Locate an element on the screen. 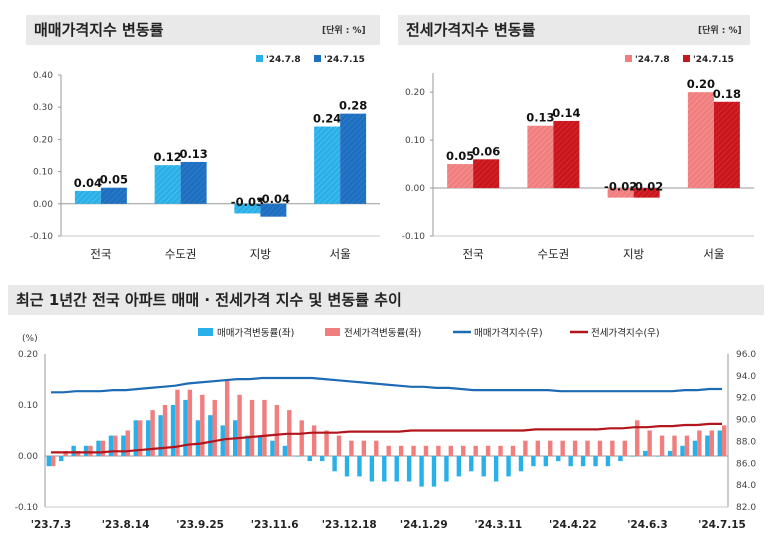 The image size is (773, 539). trend-legend-swatch is located at coordinates (332, 332).